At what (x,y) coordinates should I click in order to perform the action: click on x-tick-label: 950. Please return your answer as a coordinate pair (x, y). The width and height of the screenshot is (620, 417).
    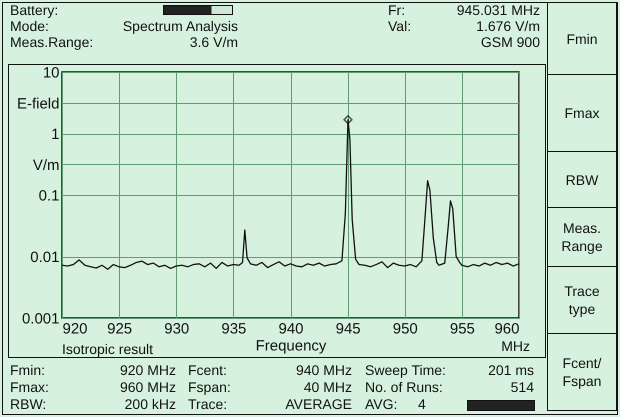
    Looking at the image, I should click on (405, 329).